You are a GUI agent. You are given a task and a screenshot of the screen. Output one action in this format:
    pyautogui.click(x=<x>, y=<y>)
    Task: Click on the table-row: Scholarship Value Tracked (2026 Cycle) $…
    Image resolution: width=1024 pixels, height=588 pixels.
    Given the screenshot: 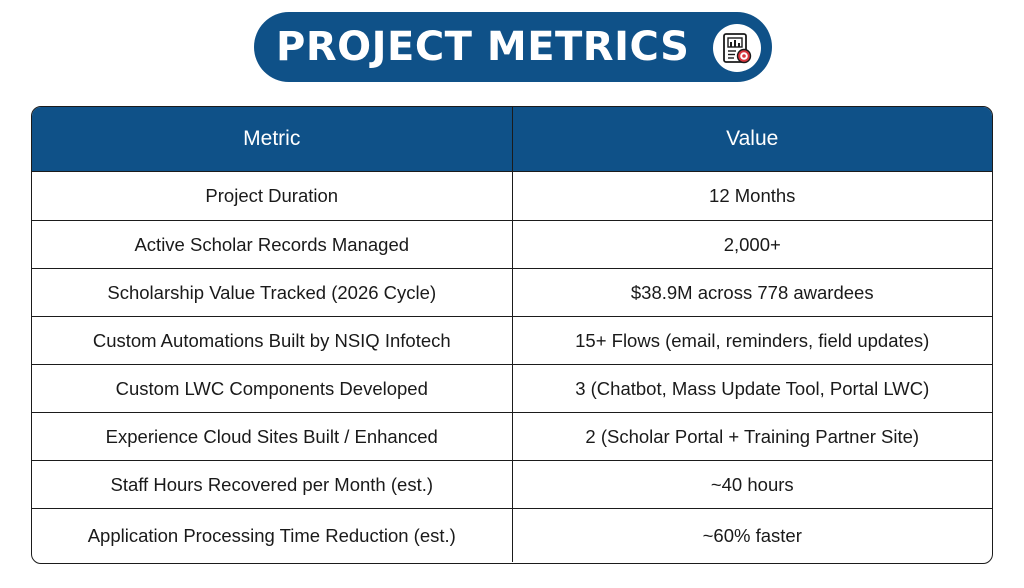 What is the action you would take?
    pyautogui.click(x=512, y=292)
    